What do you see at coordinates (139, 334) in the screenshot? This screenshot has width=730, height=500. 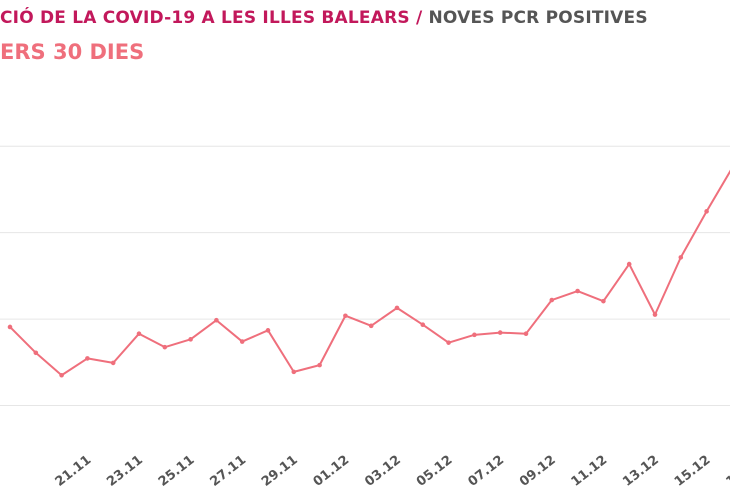 I see `data-point-24.11` at bounding box center [139, 334].